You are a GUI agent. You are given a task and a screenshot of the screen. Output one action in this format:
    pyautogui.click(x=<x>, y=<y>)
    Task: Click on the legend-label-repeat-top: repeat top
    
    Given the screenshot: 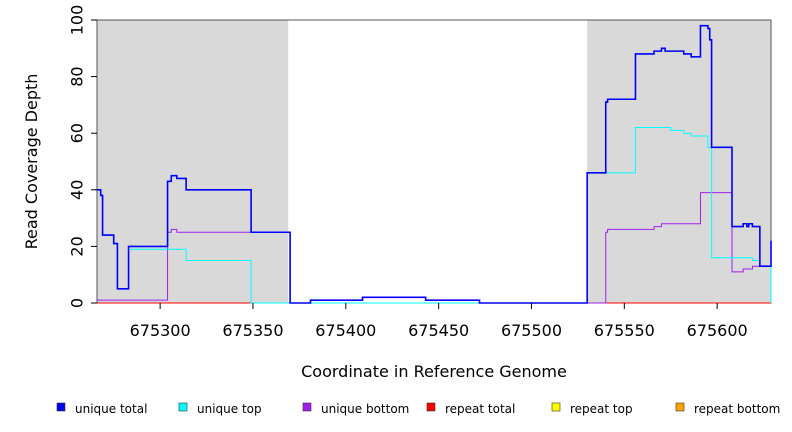 What is the action you would take?
    pyautogui.click(x=601, y=409)
    